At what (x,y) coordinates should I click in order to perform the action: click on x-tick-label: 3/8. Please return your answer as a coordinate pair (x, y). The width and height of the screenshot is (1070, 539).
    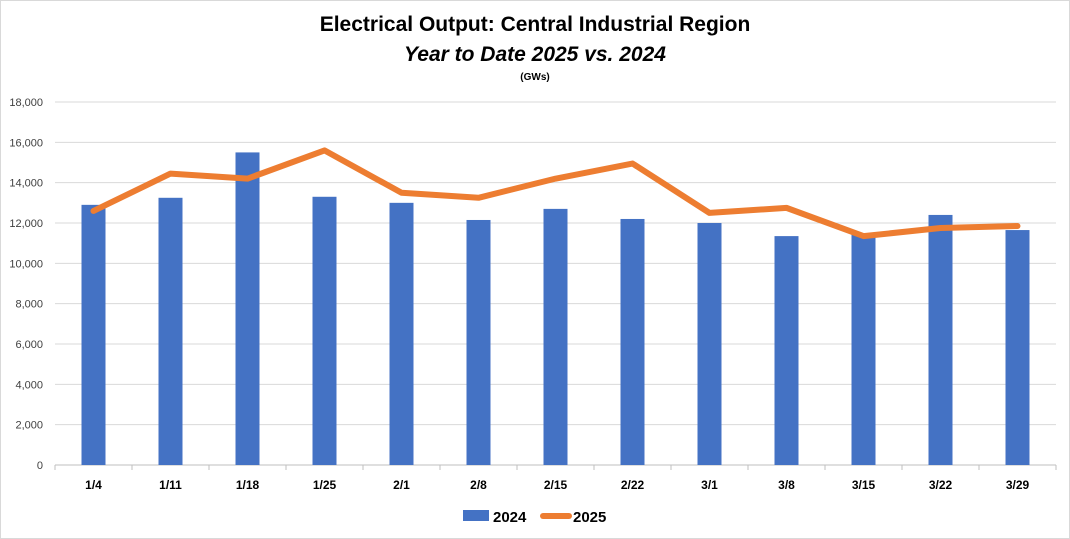
    Looking at the image, I should click on (786, 485).